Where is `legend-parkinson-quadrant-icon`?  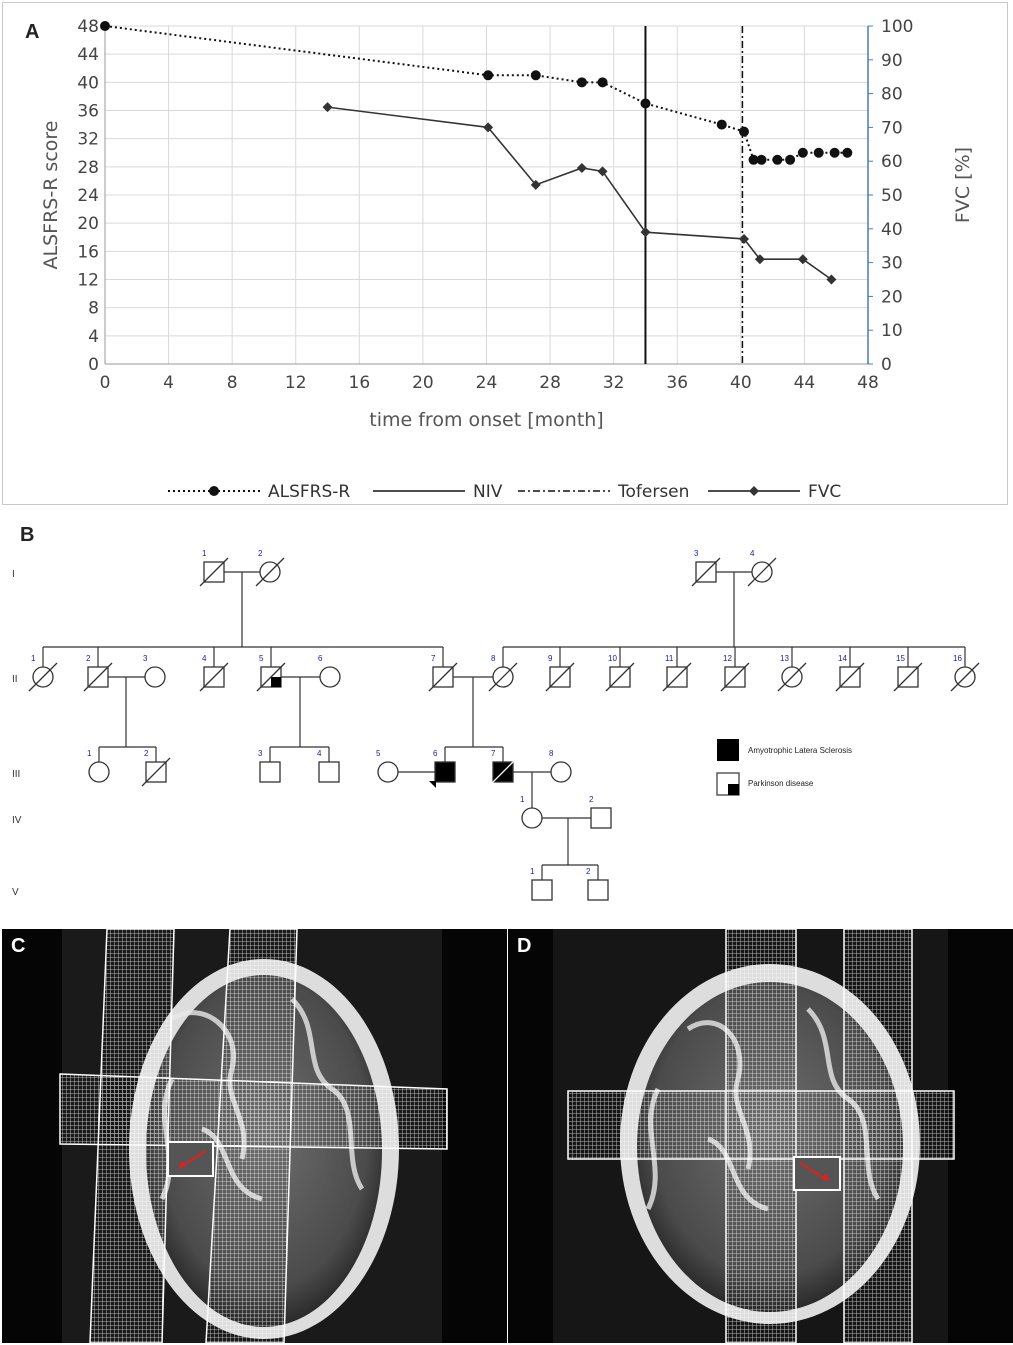 legend-parkinson-quadrant-icon is located at coordinates (733, 789).